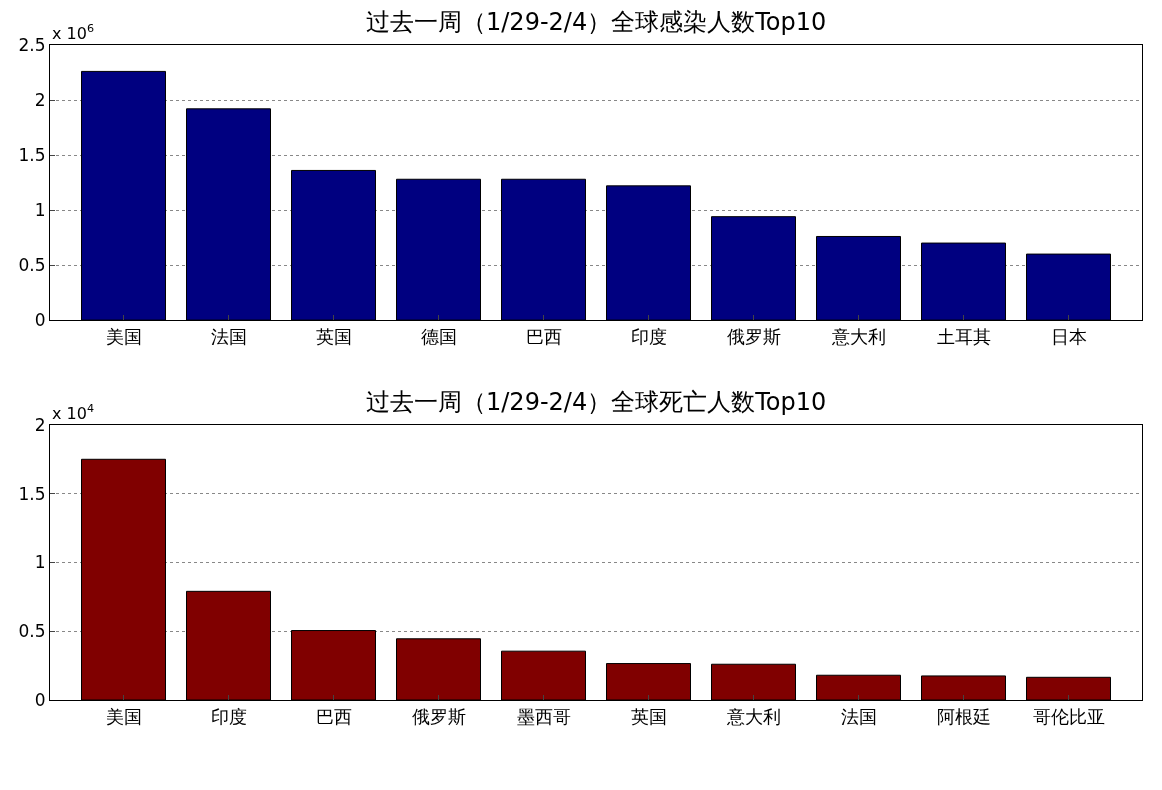  What do you see at coordinates (1068, 336) in the screenshot?
I see `x-tick-label: 日本` at bounding box center [1068, 336].